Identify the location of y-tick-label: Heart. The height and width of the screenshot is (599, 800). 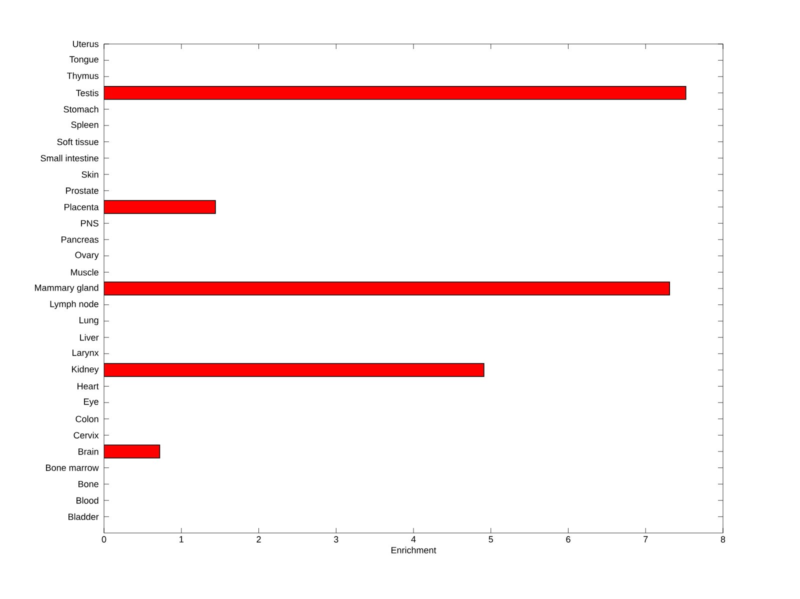
(88, 386).